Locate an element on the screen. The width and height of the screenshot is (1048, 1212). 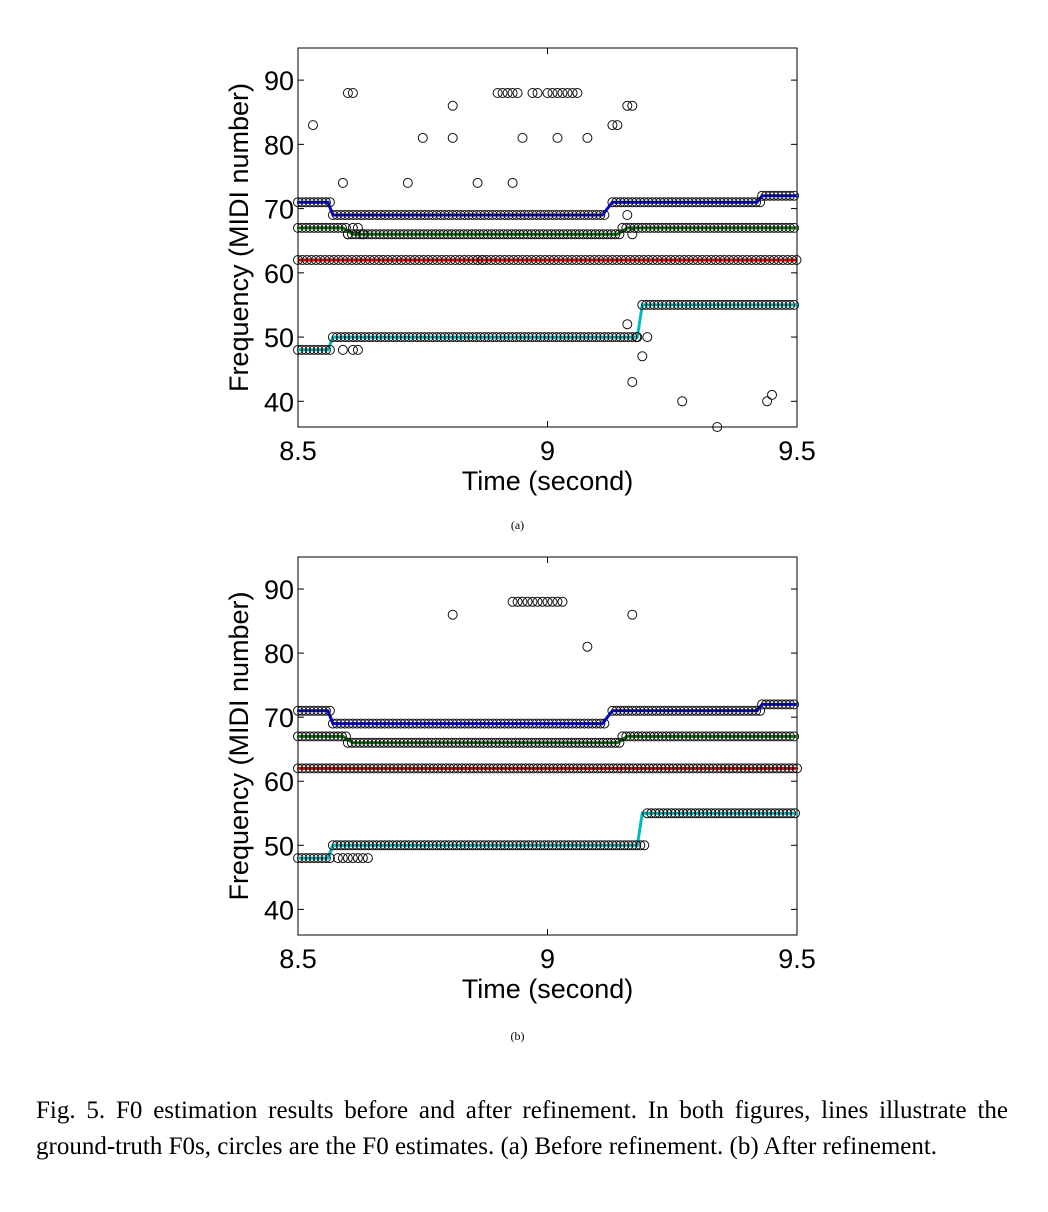
x-tick-label: 9.5 is located at coordinates (797, 959).